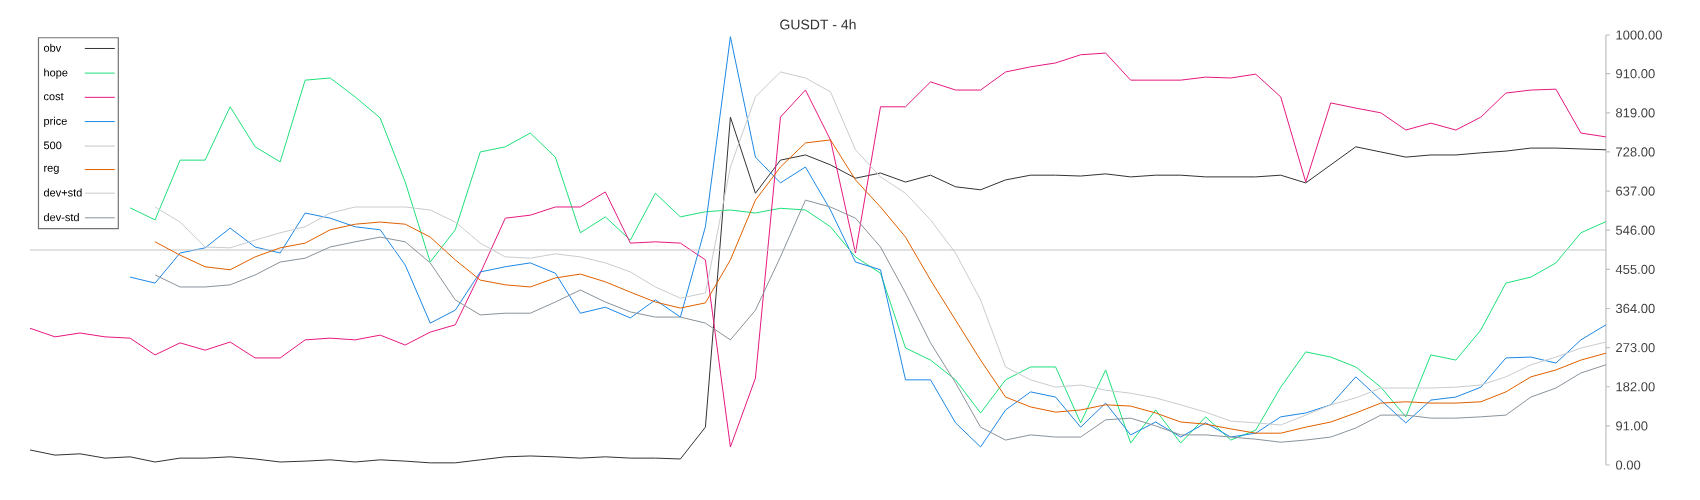 Image resolution: width=1700 pixels, height=500 pixels. Describe the element at coordinates (1635, 191) in the screenshot. I see `y-tick-label: 637.00` at that location.